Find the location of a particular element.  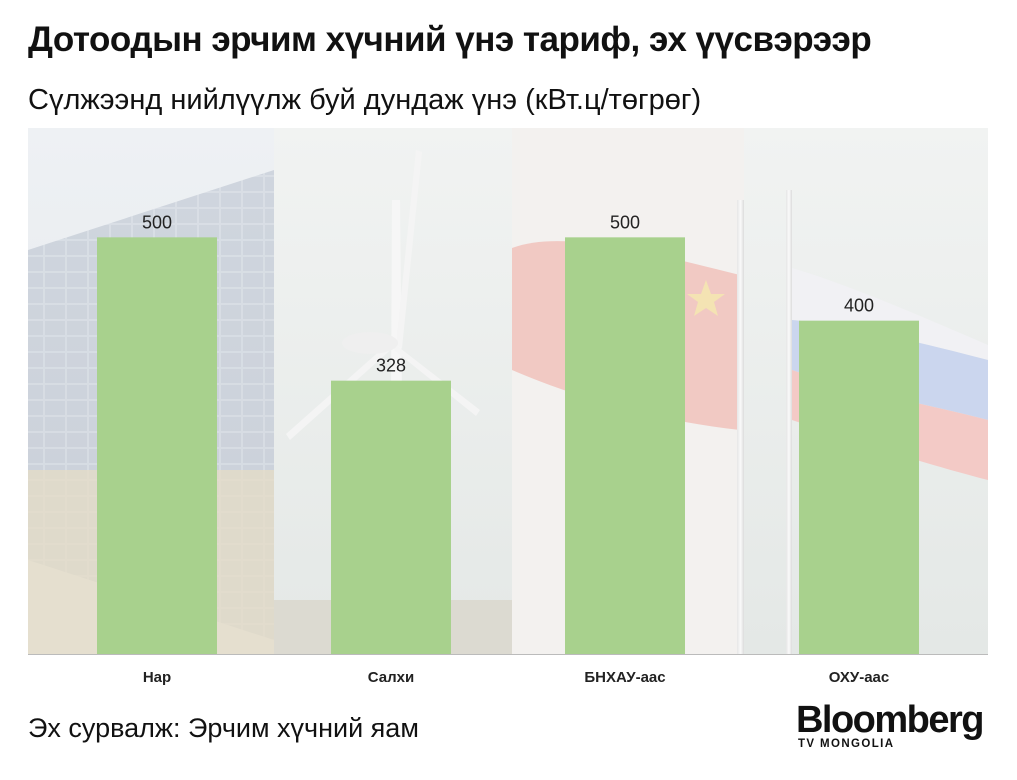

category-label-1: Нар is located at coordinates (157, 677).